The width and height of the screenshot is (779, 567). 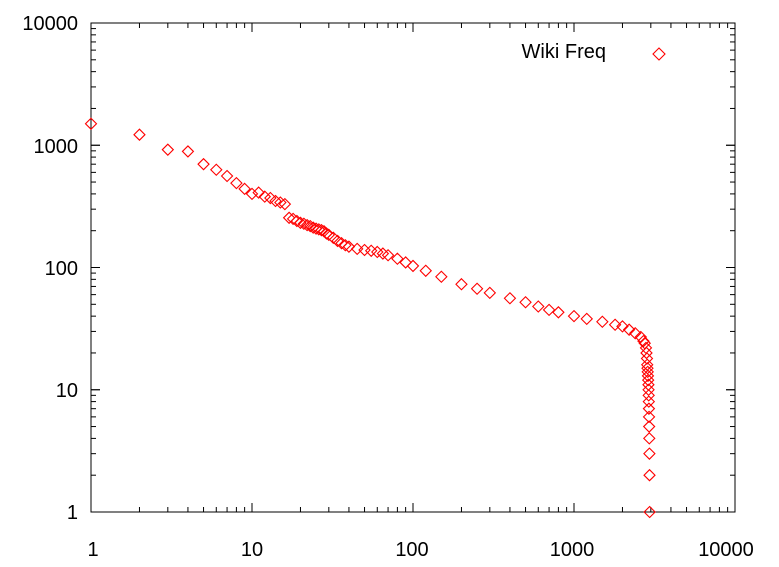 What do you see at coordinates (50, 24) in the screenshot?
I see `y-tick-label: 10000` at bounding box center [50, 24].